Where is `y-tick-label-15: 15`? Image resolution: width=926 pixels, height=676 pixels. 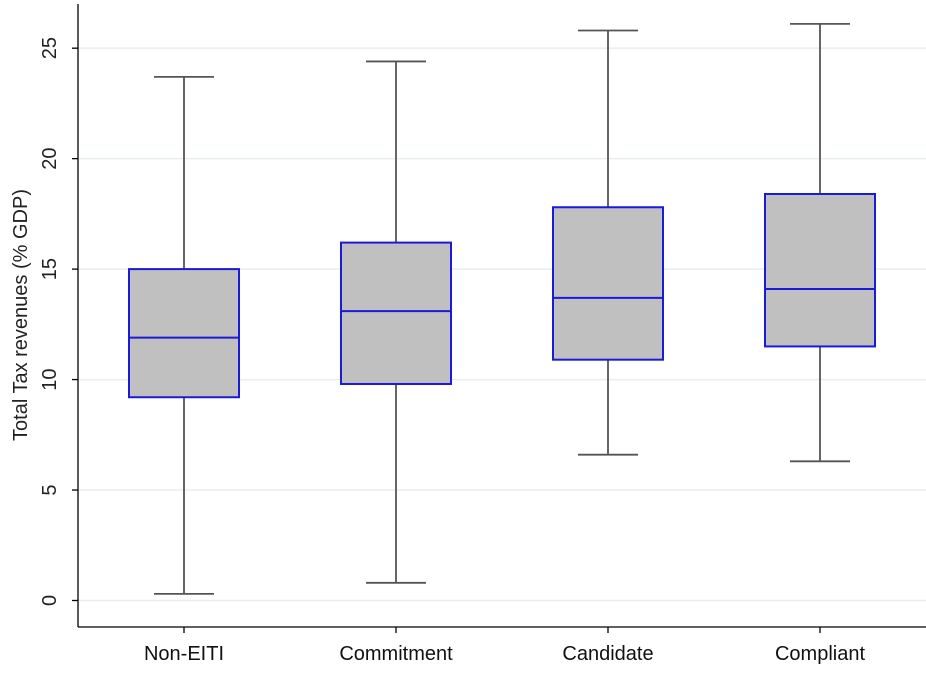
y-tick-label-15: 15 is located at coordinates (50, 269).